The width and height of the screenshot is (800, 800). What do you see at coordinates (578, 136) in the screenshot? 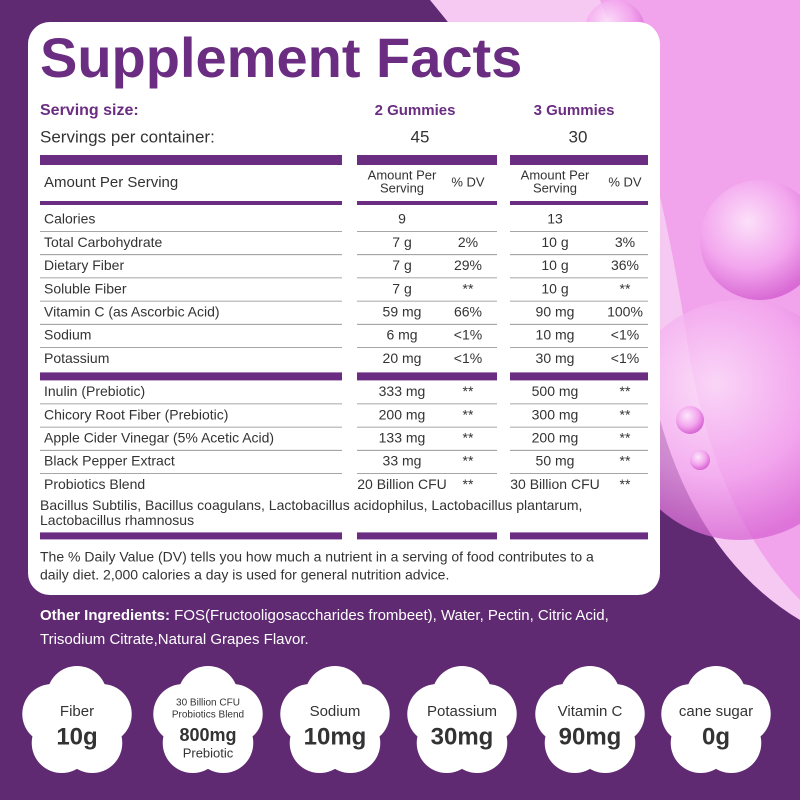
I see `servings-b: 30` at bounding box center [578, 136].